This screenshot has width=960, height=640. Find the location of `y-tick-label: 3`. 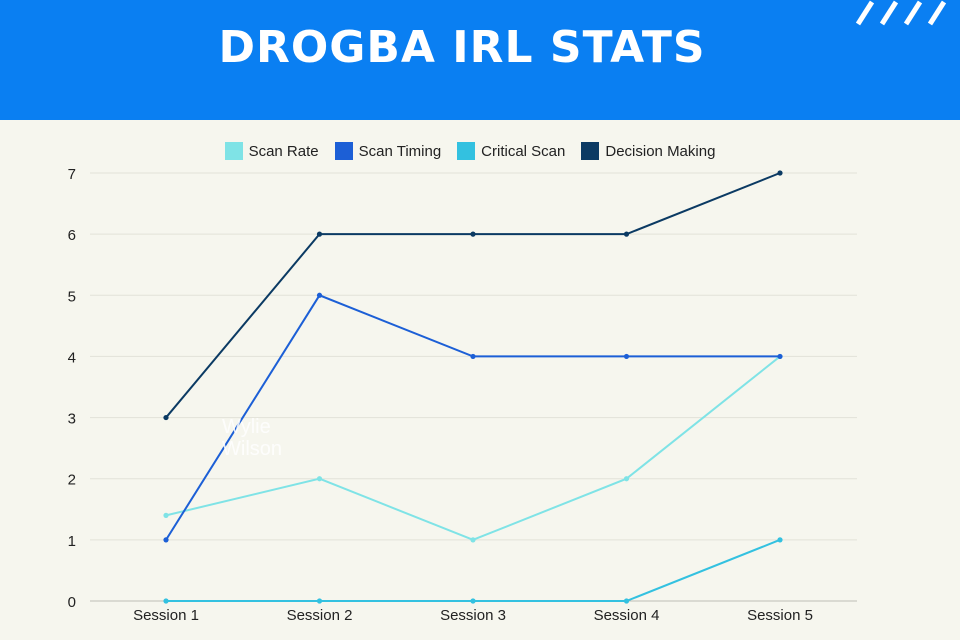

y-tick-label: 3 is located at coordinates (72, 419).